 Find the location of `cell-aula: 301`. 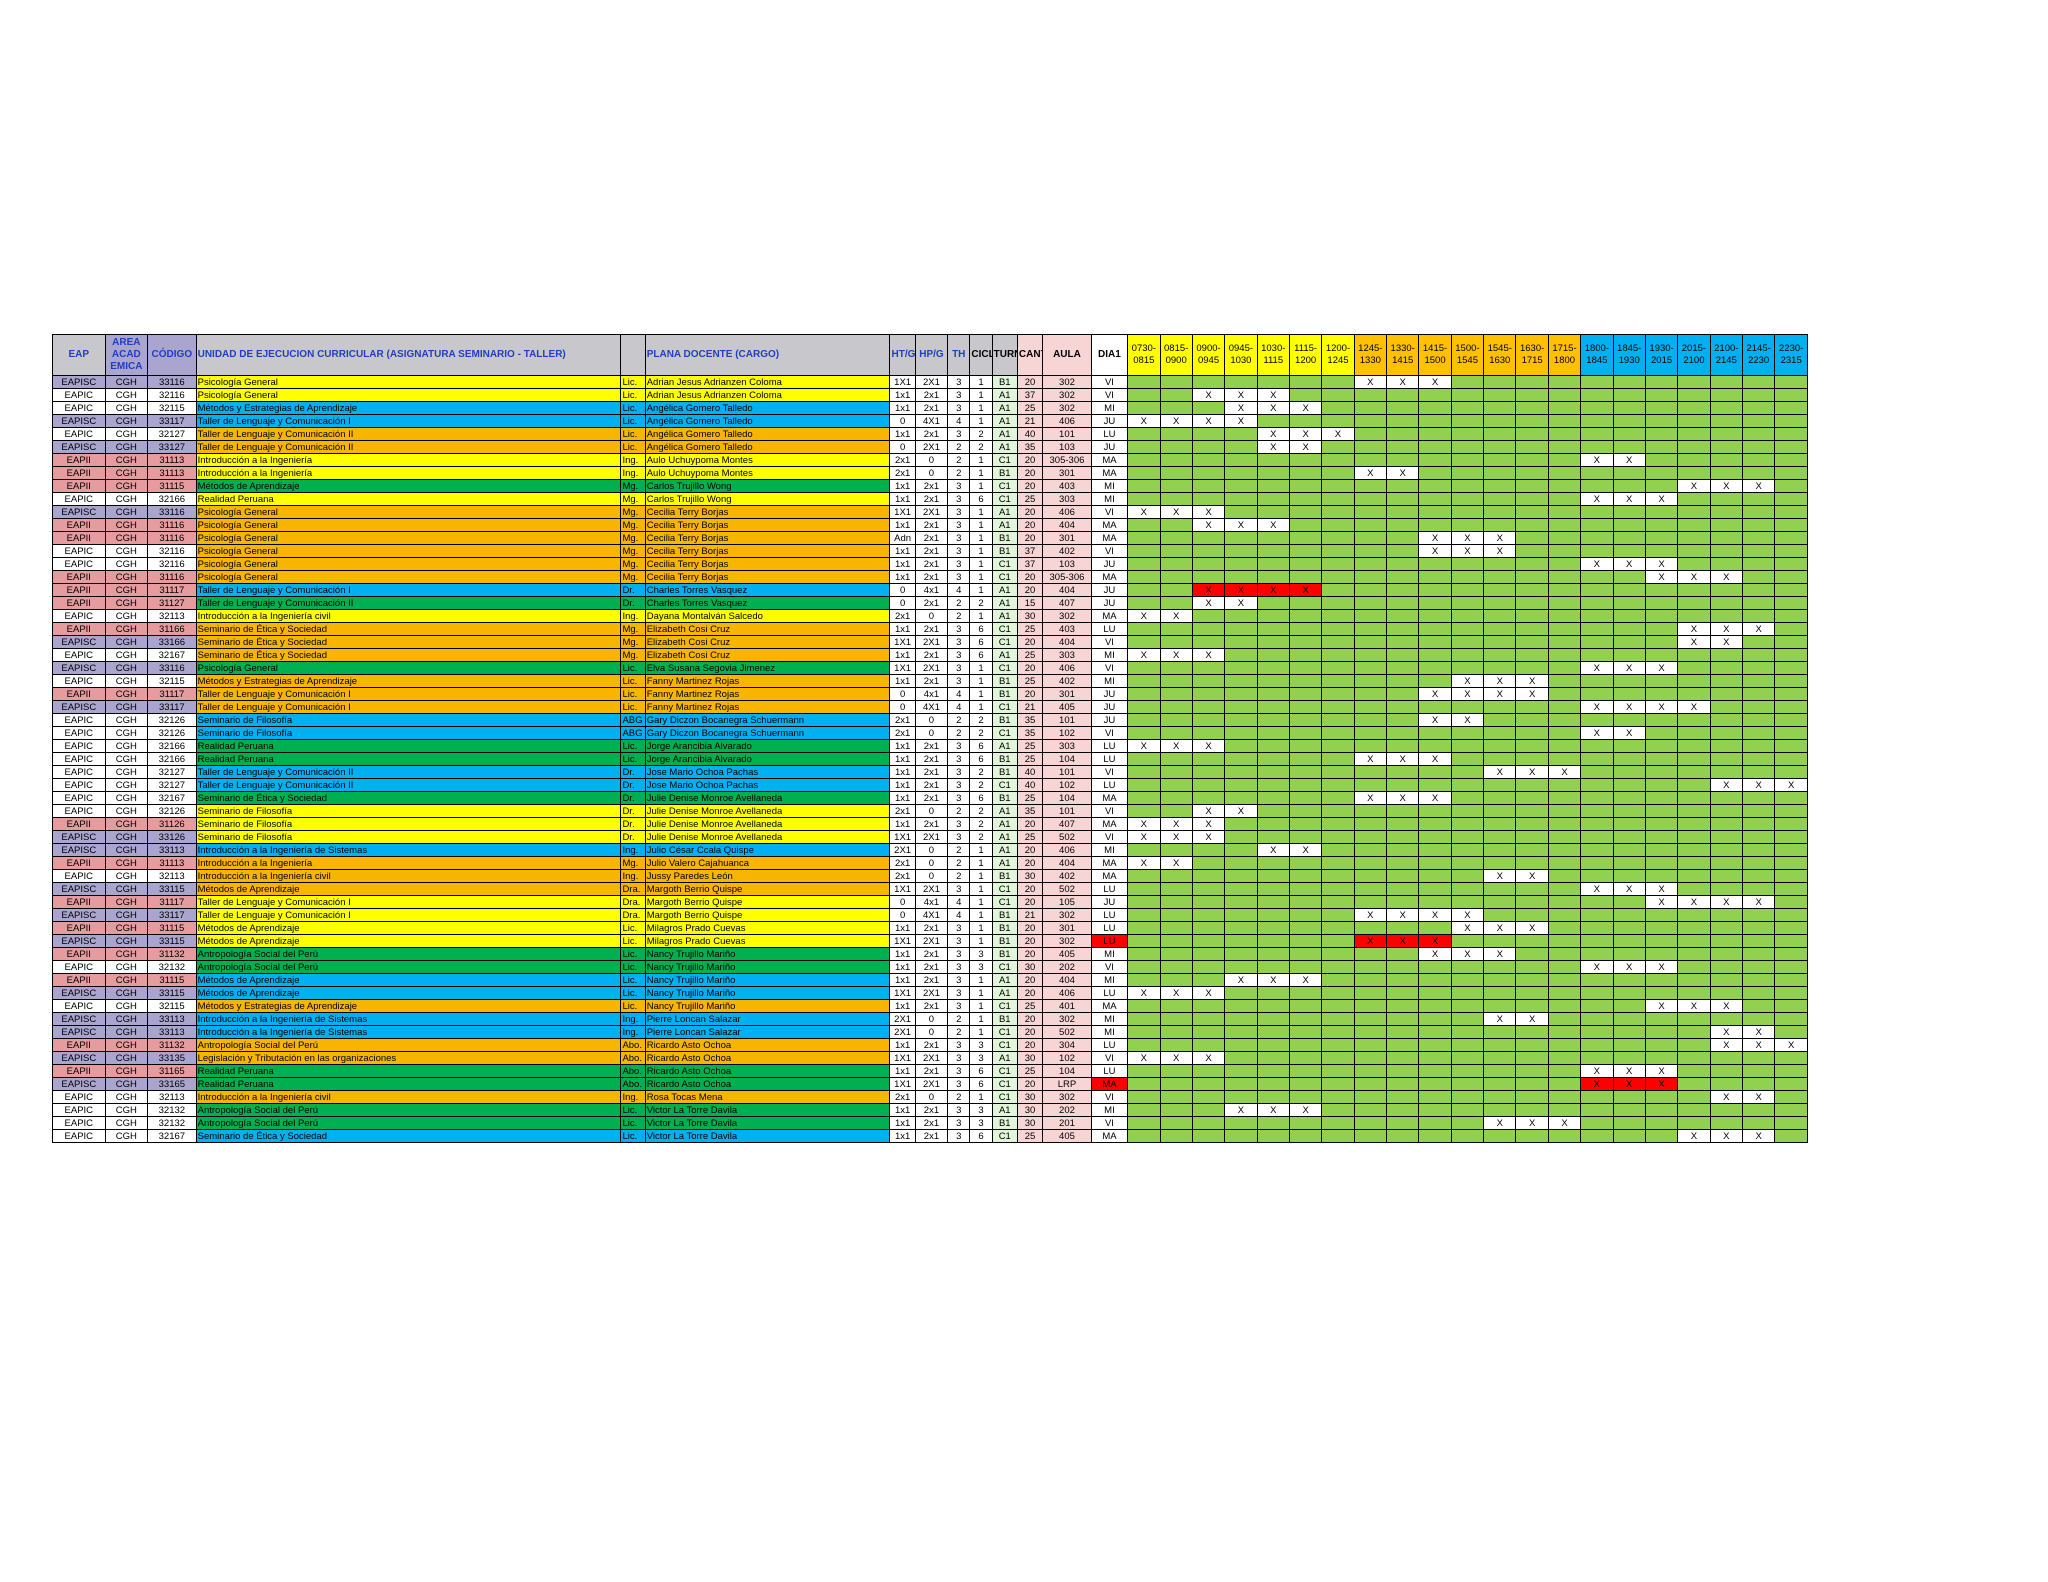

cell-aula: 301 is located at coordinates (1067, 473).